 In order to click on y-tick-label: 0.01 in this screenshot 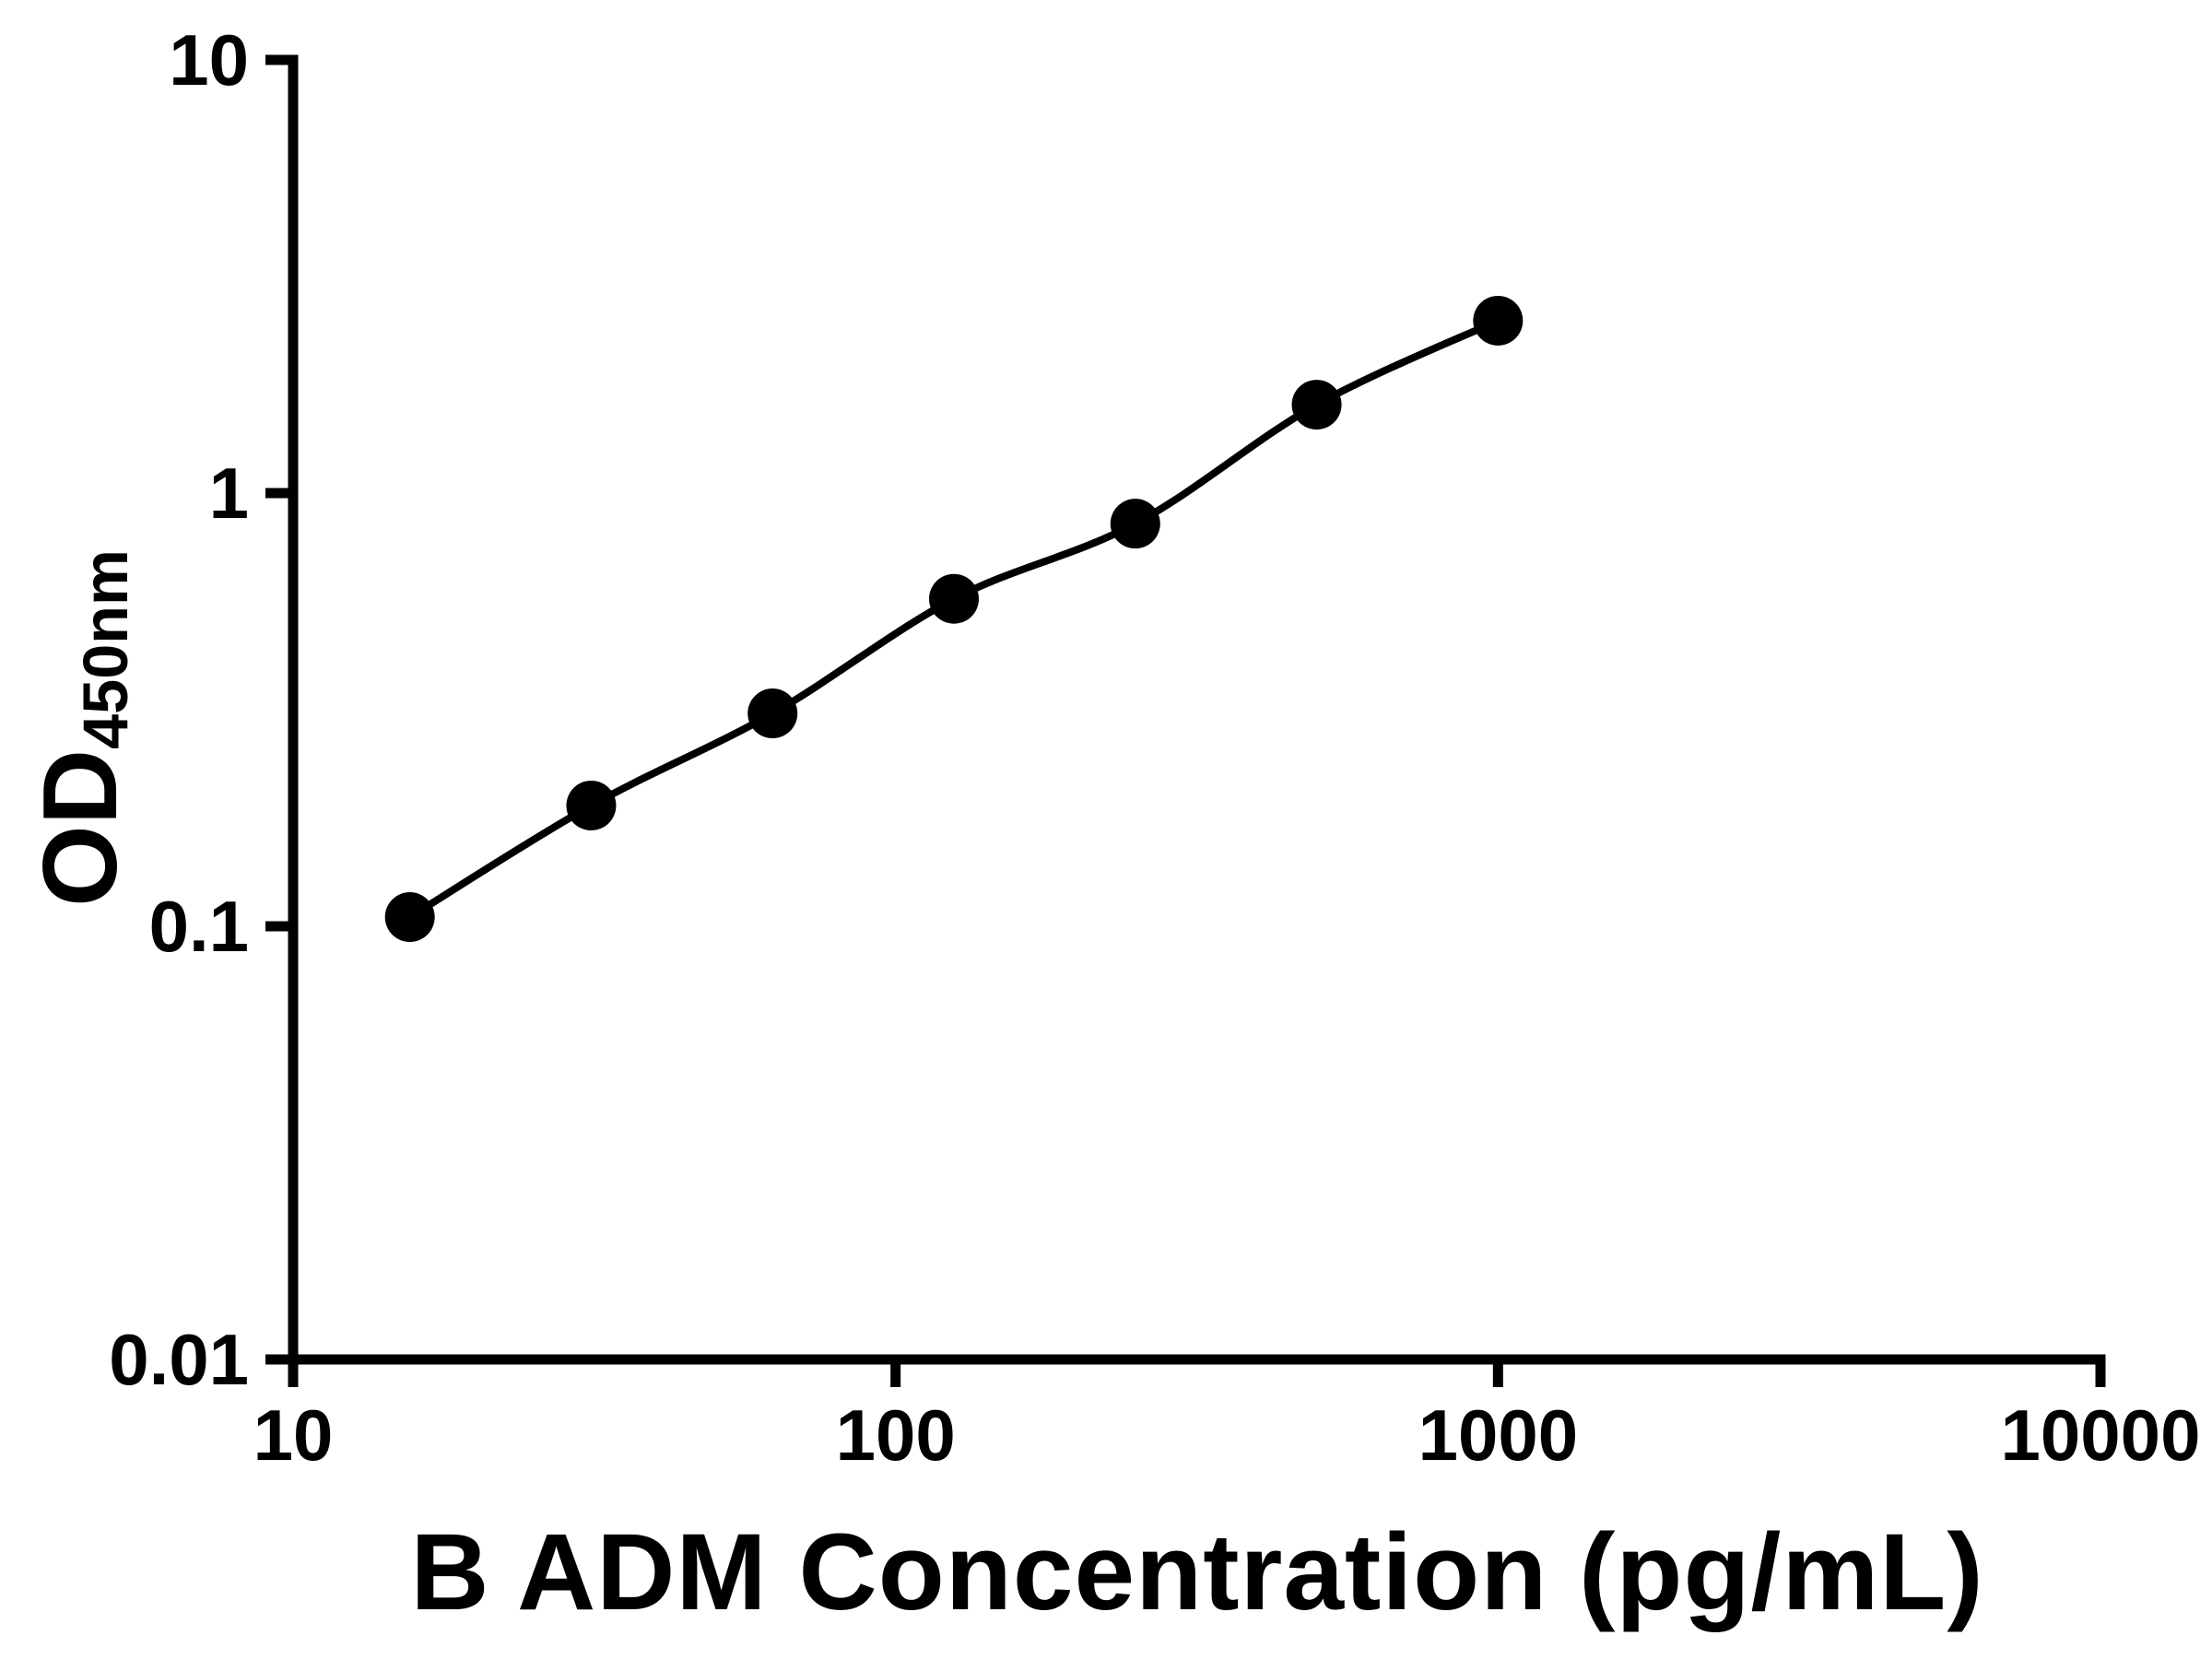, I will do `click(179, 1359)`.